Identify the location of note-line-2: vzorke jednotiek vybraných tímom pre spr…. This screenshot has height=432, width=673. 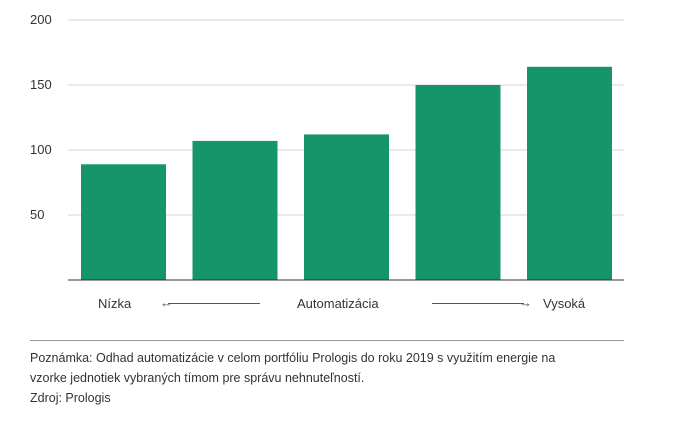
(197, 378).